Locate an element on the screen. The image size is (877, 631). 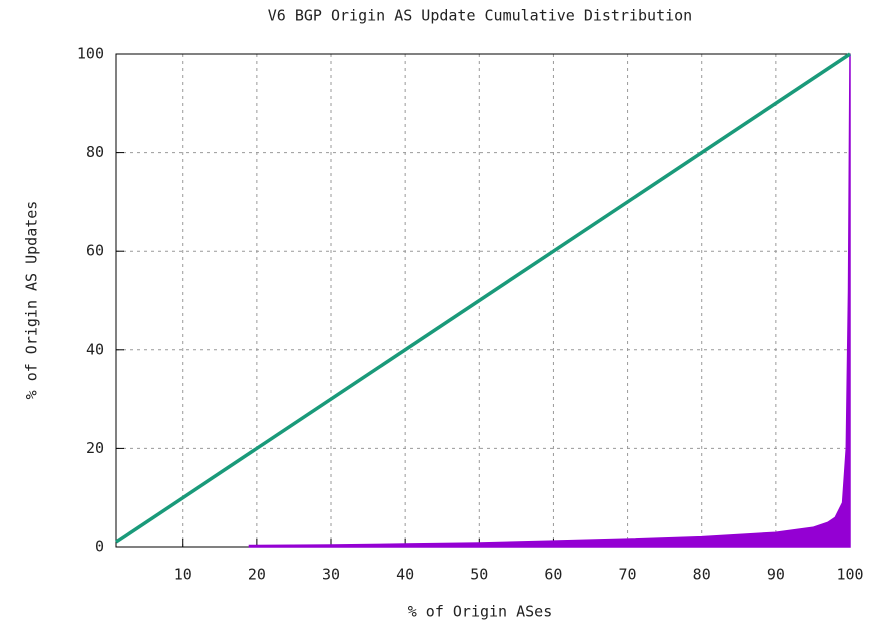
x-tick-label: 80 is located at coordinates (702, 575).